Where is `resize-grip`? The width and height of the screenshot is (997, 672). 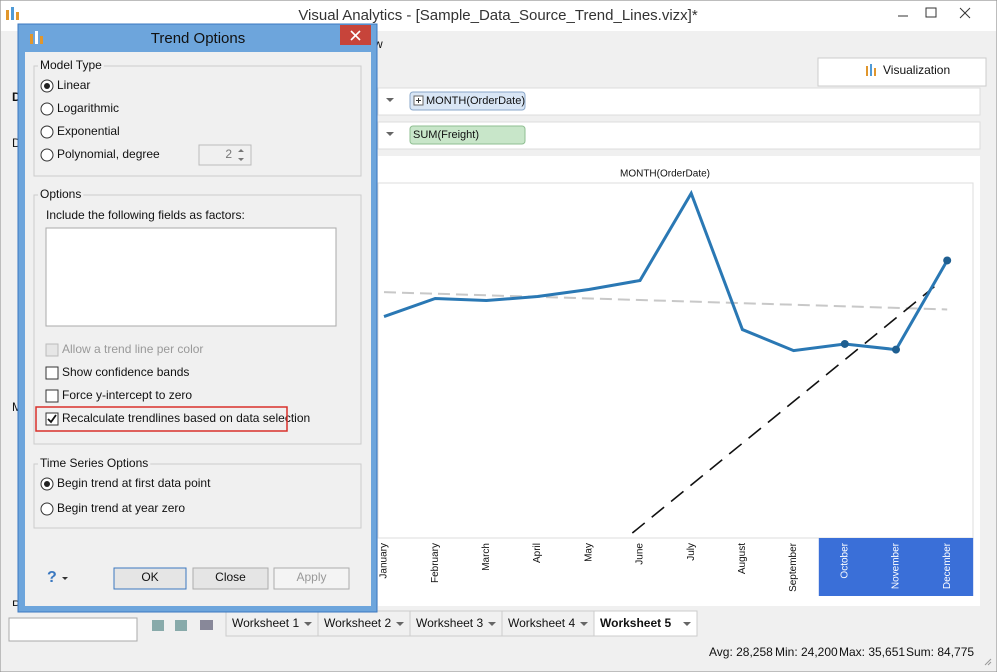 resize-grip is located at coordinates (988, 662).